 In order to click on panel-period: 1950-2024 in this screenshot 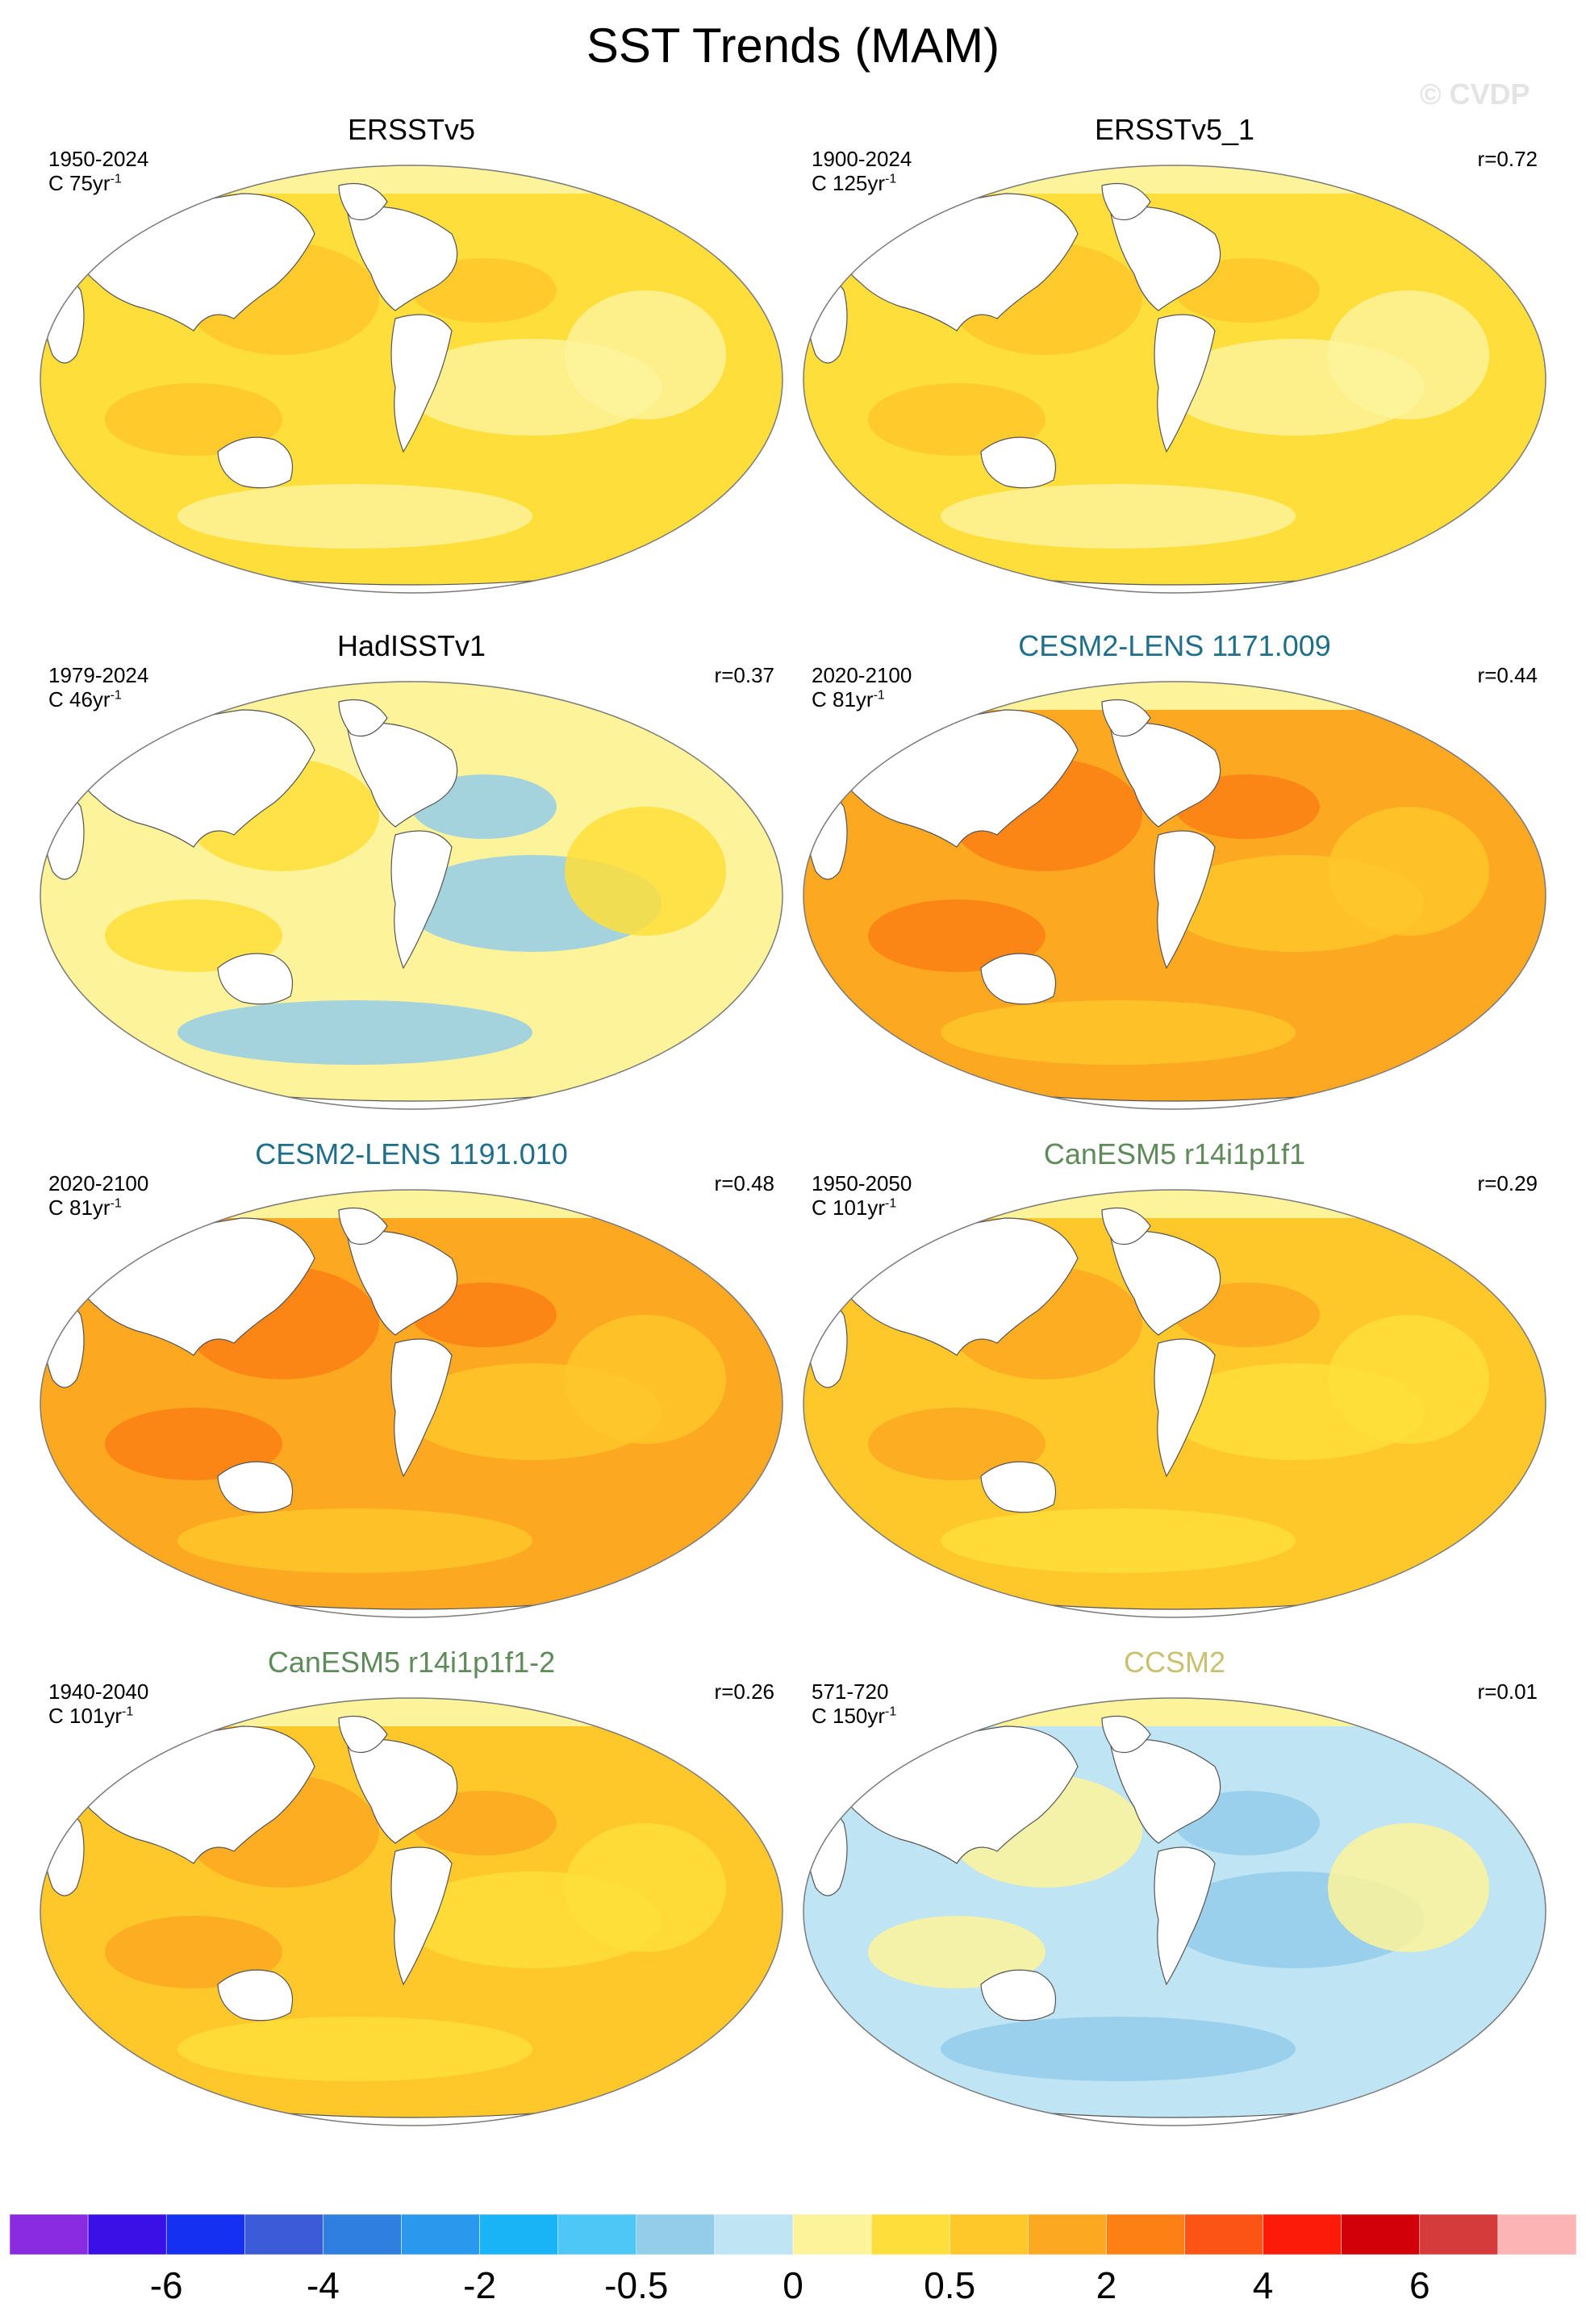, I will do `click(99, 159)`.